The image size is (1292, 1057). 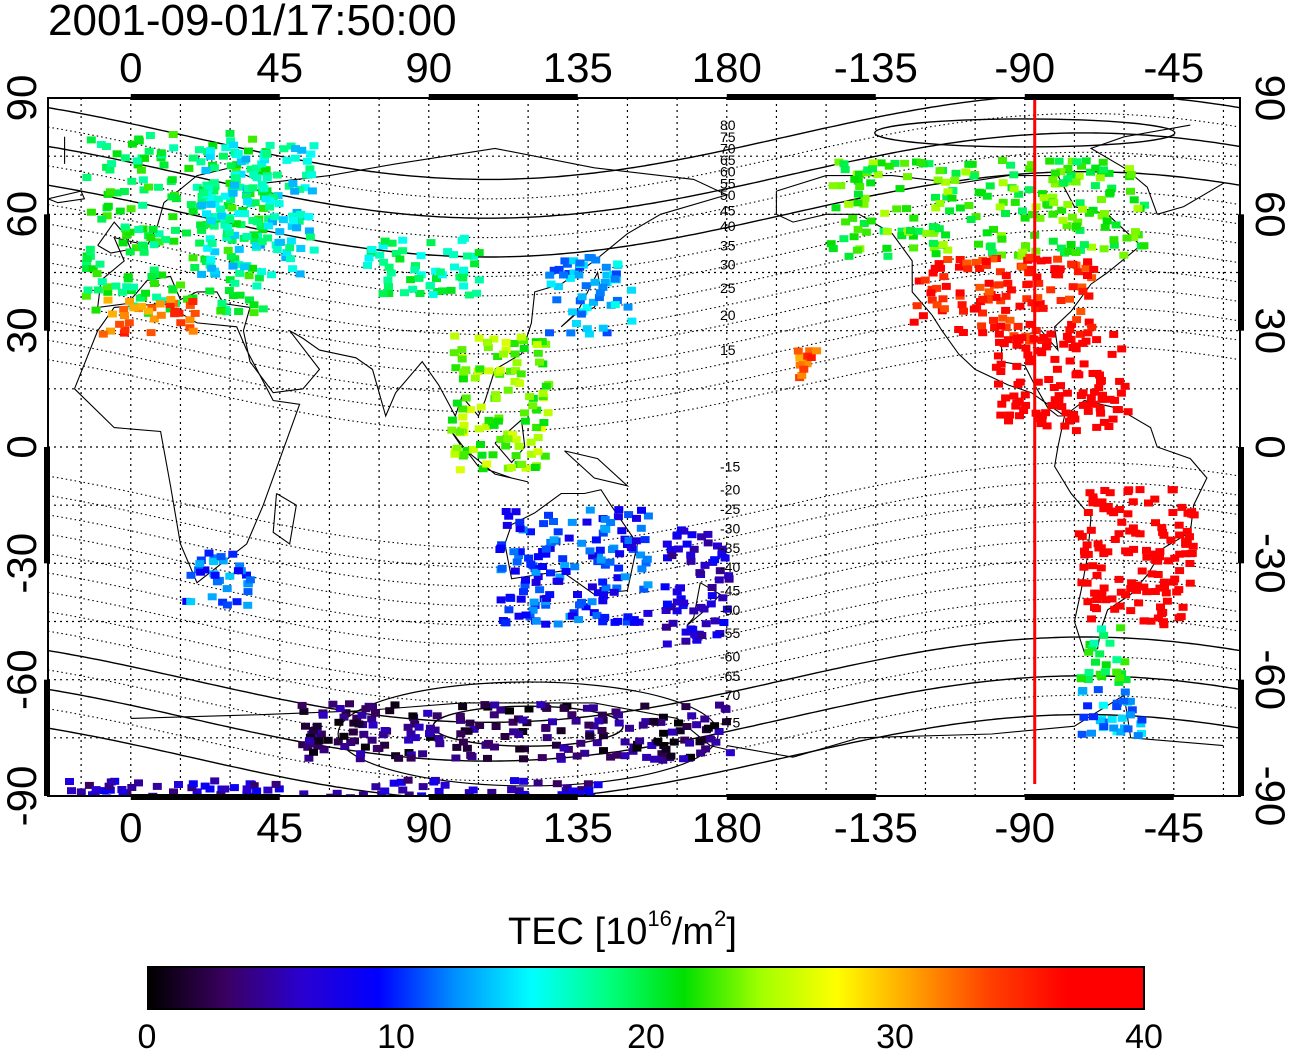 I want to click on mag-latitude-contour, so click(x=644, y=602).